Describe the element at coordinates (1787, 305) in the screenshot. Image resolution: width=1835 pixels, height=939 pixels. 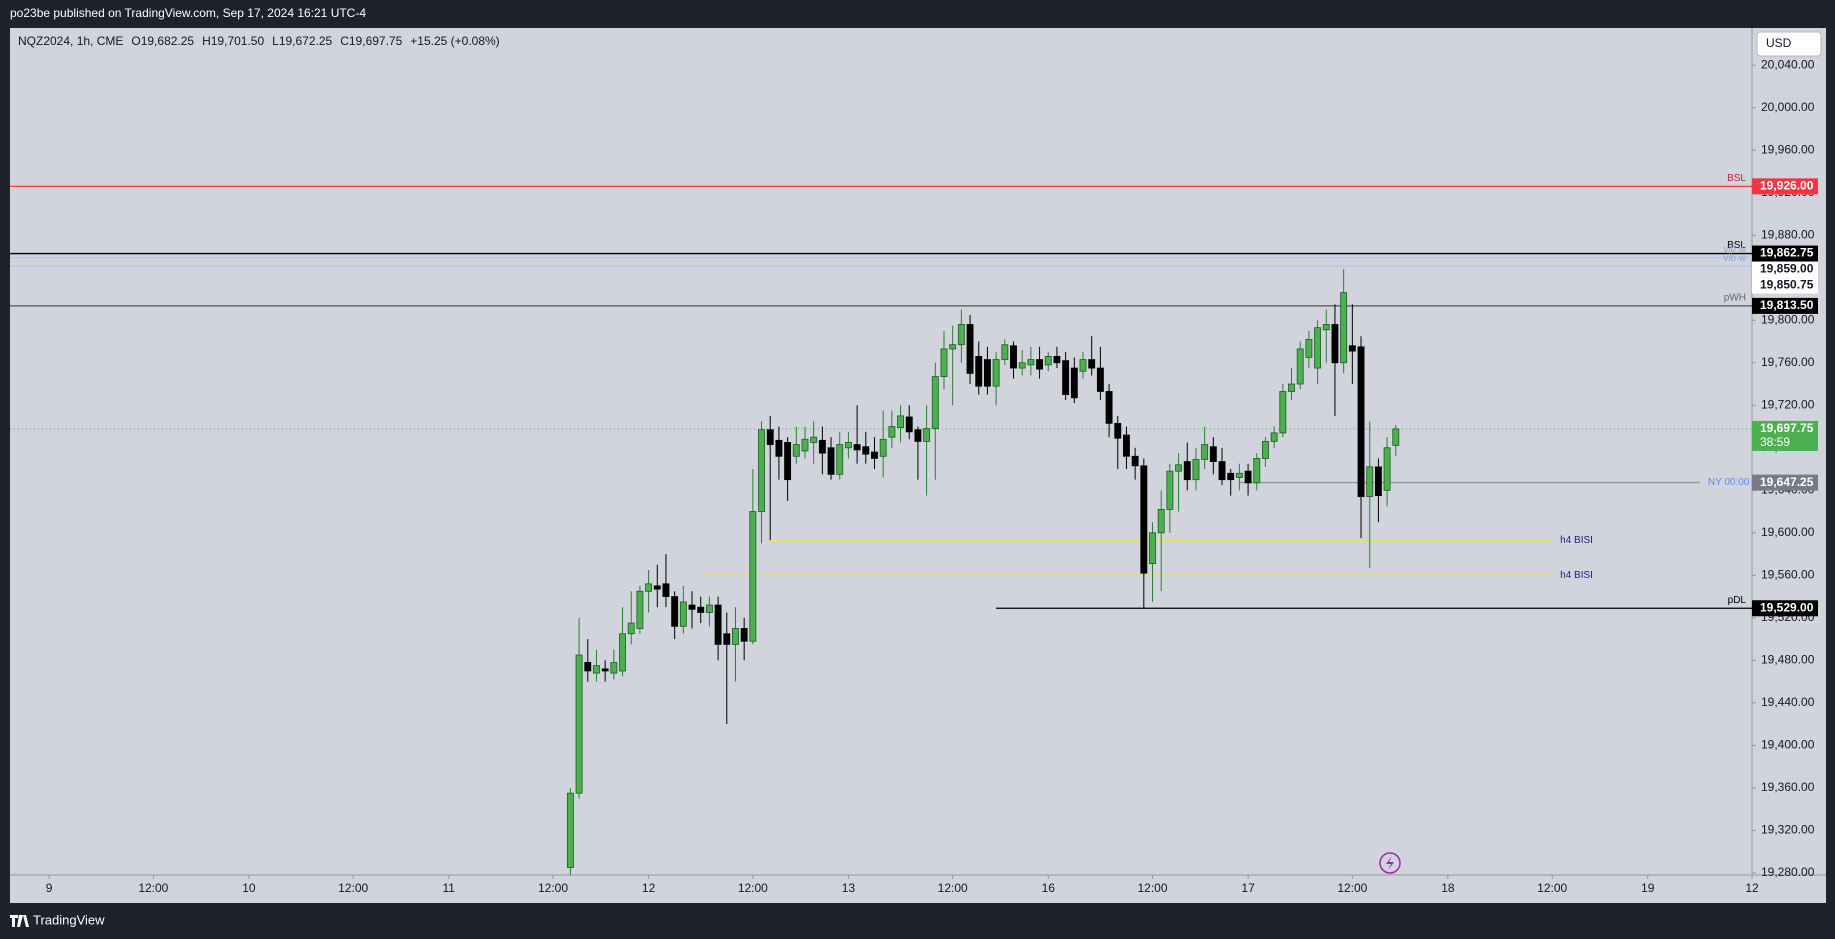
I see `price-label: 19,813.50` at that location.